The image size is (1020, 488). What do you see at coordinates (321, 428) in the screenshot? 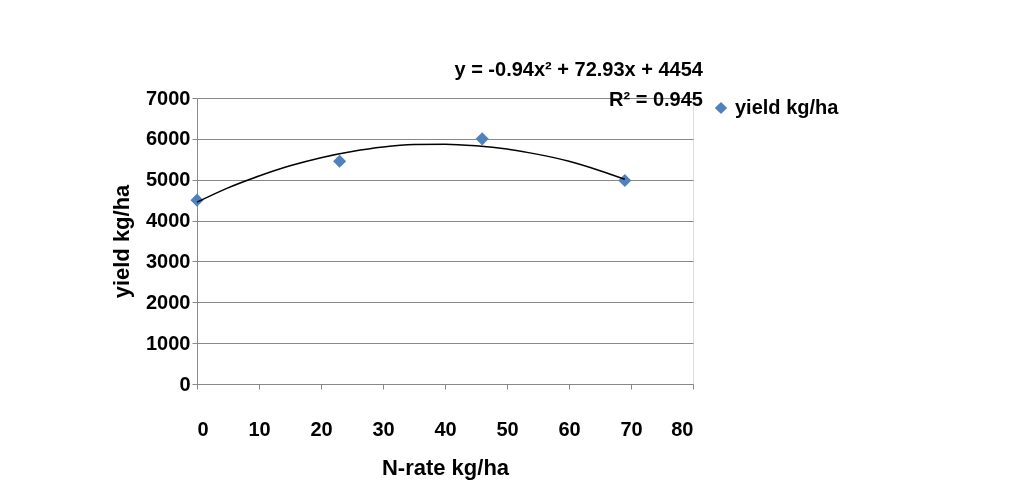
I see `x-tick-label: 20` at bounding box center [321, 428].